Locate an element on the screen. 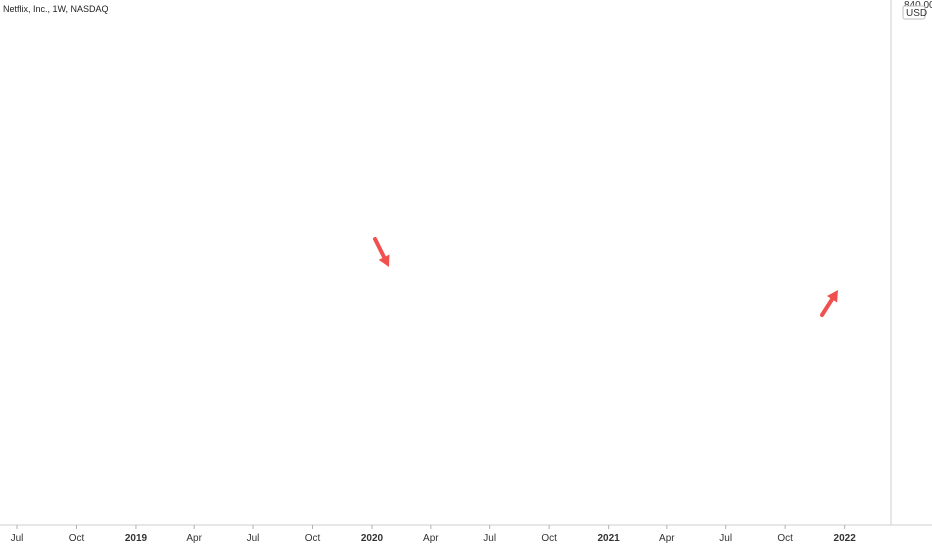 This screenshot has height=550, width=932. up-arrow-annotation is located at coordinates (829, 303).